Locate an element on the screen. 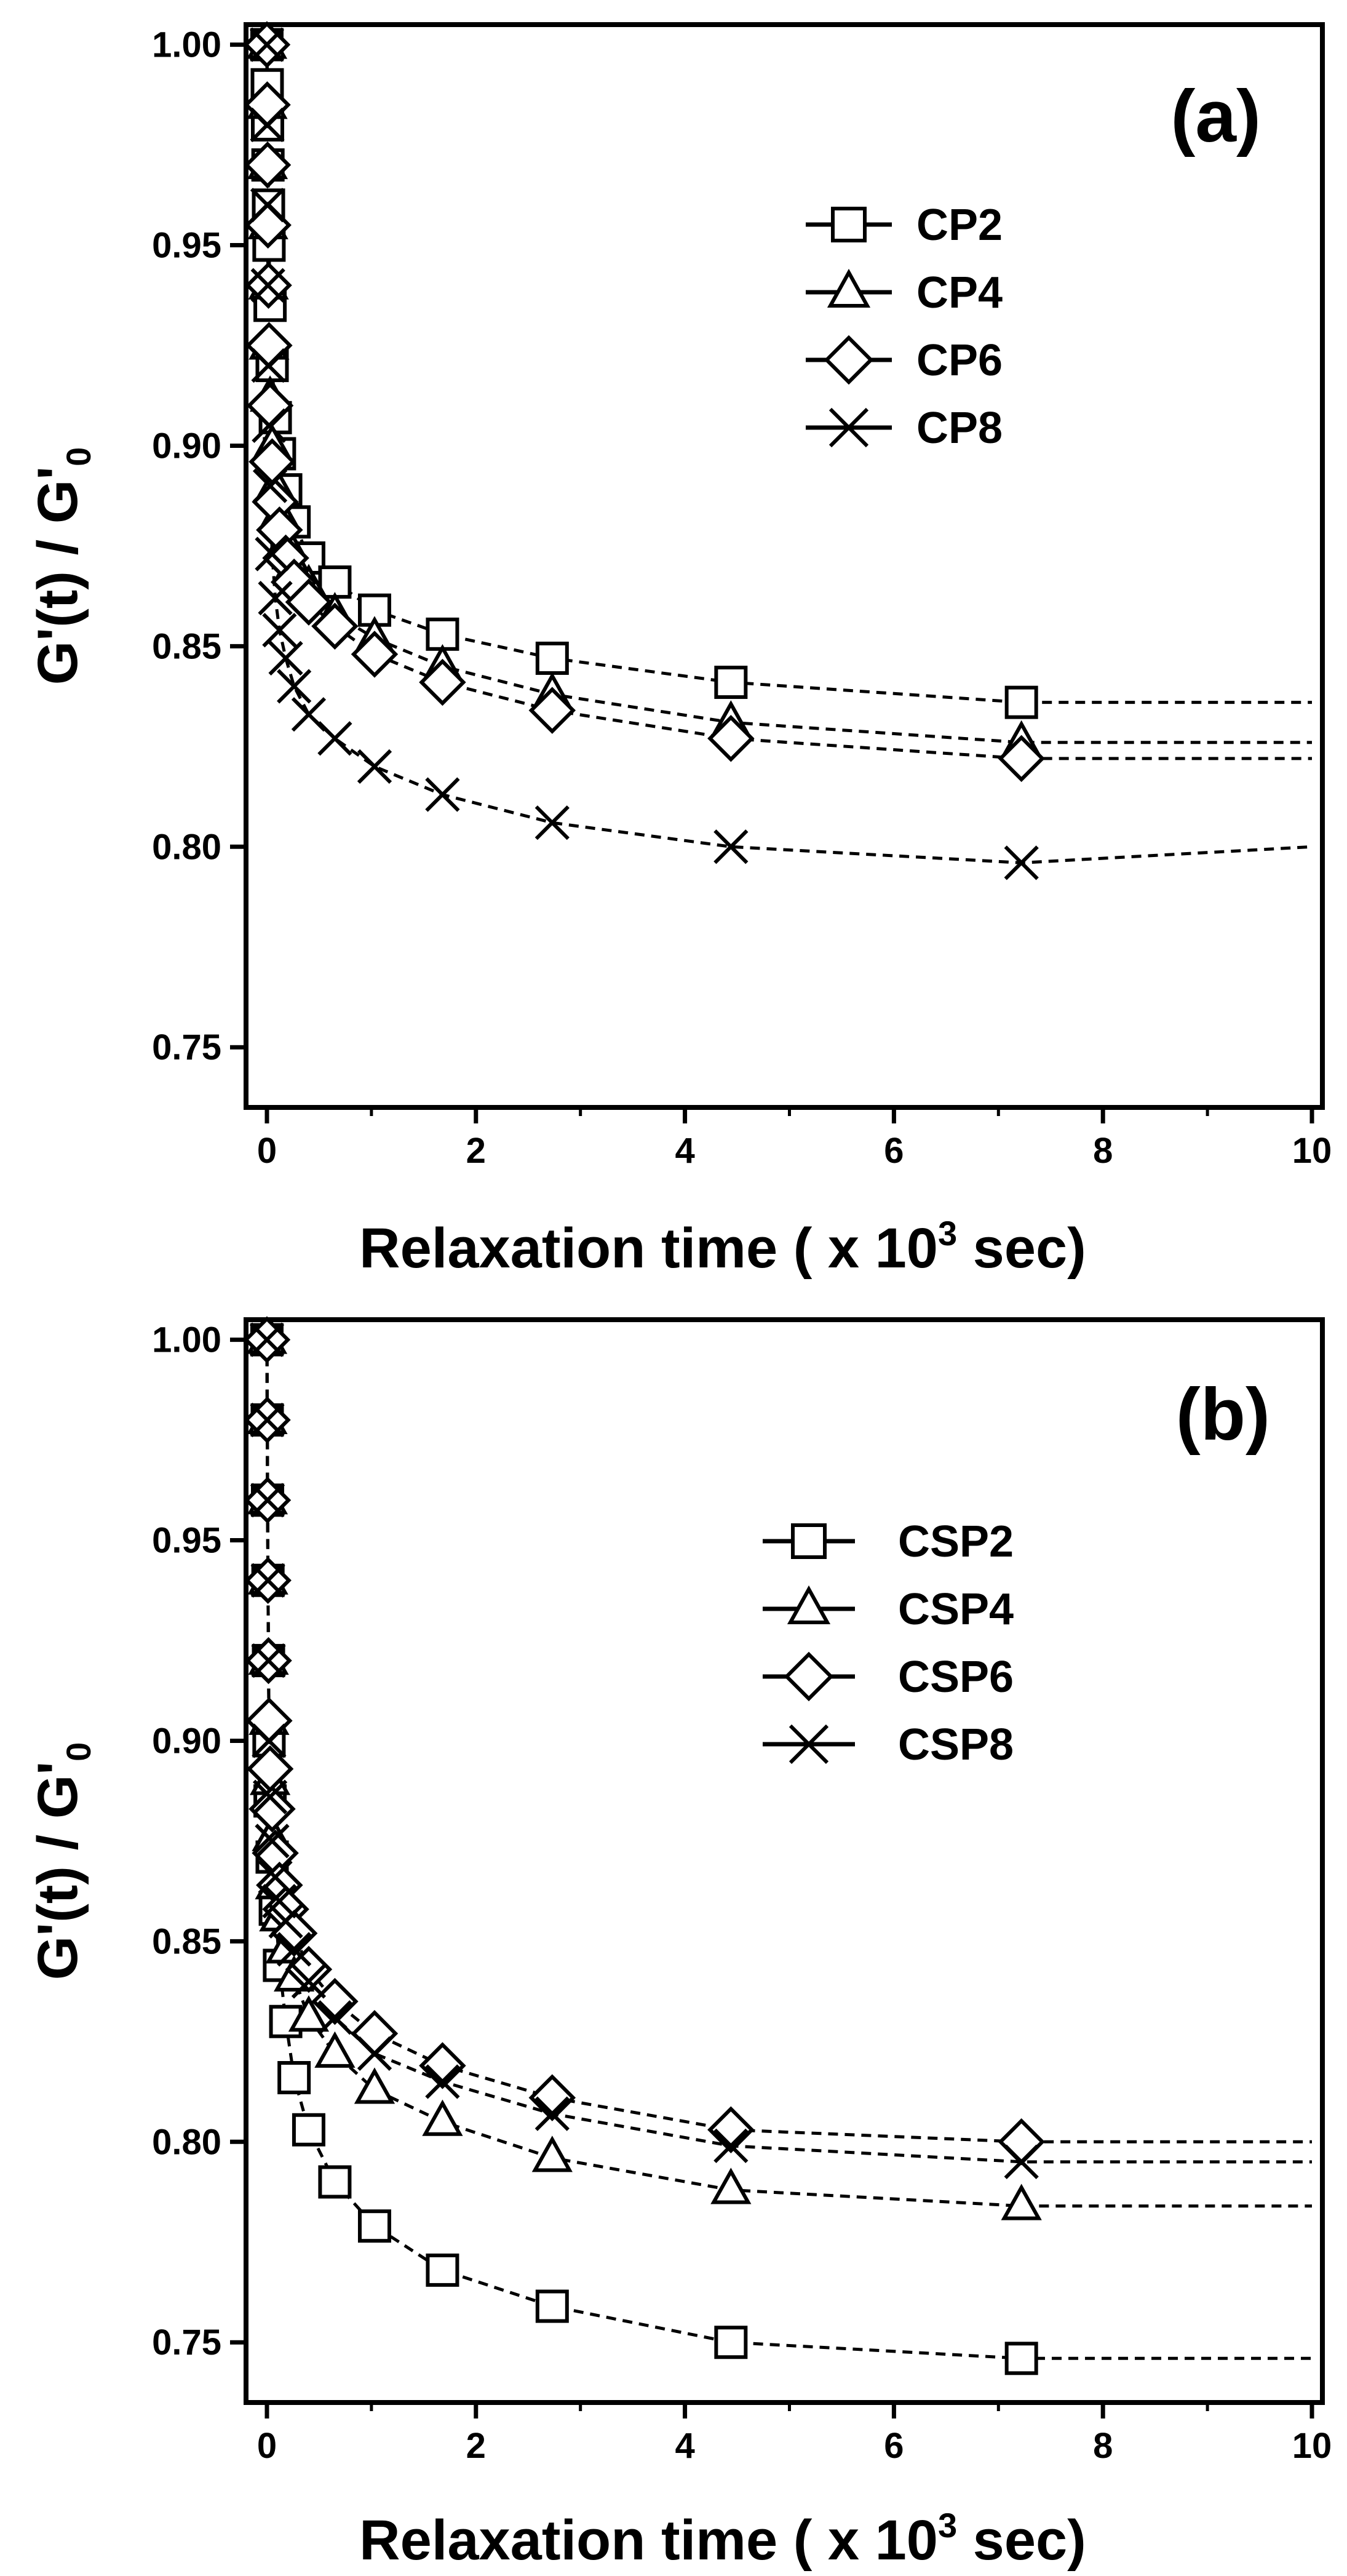 The height and width of the screenshot is (2576, 1347). triangle-marker-icon is located at coordinates (809, 1605).